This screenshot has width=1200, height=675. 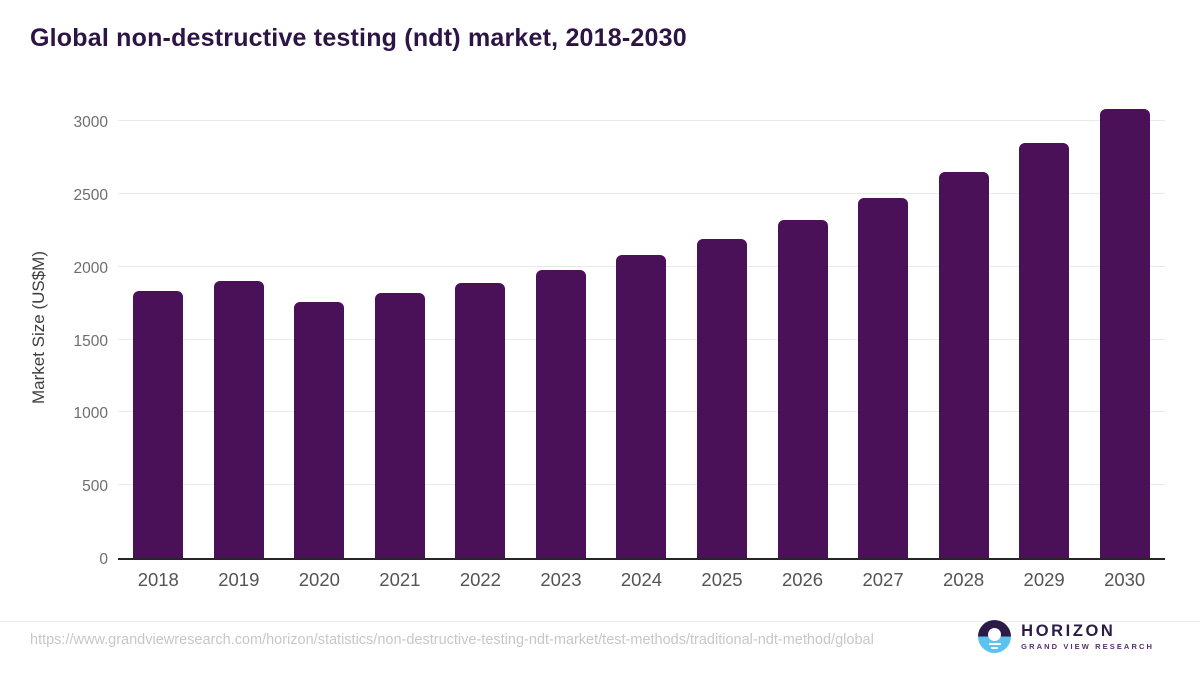 What do you see at coordinates (964, 579) in the screenshot?
I see `x-label-2028: 2028` at bounding box center [964, 579].